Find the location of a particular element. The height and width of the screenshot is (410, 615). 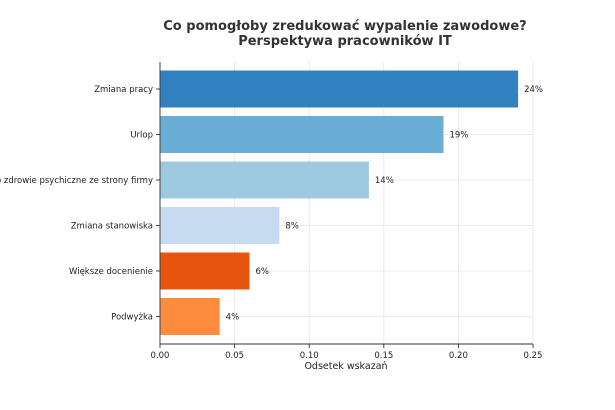

data-label: 24% is located at coordinates (533, 90).